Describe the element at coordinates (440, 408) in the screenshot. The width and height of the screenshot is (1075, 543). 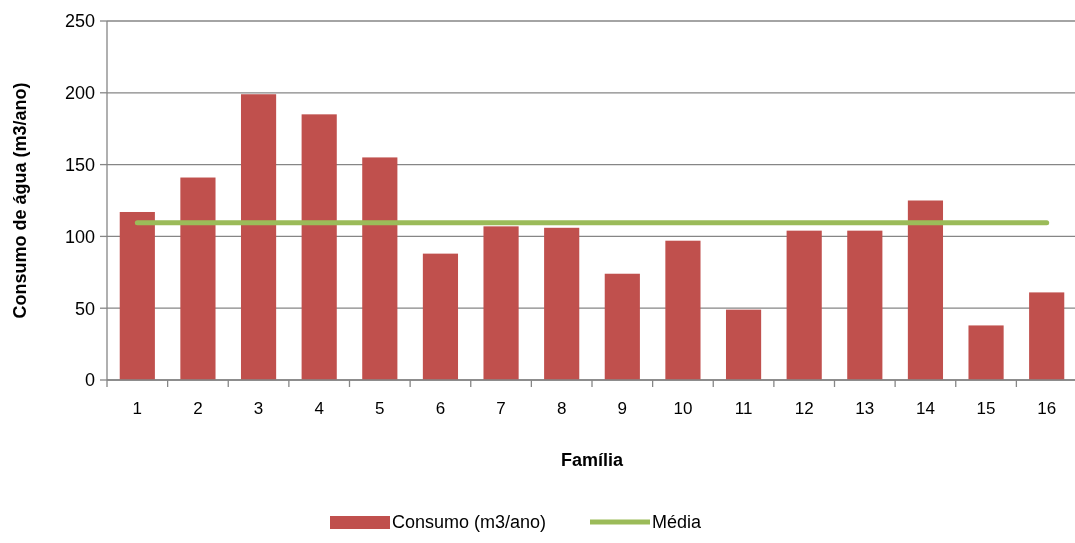
I see `x-tick-label: 6` at that location.